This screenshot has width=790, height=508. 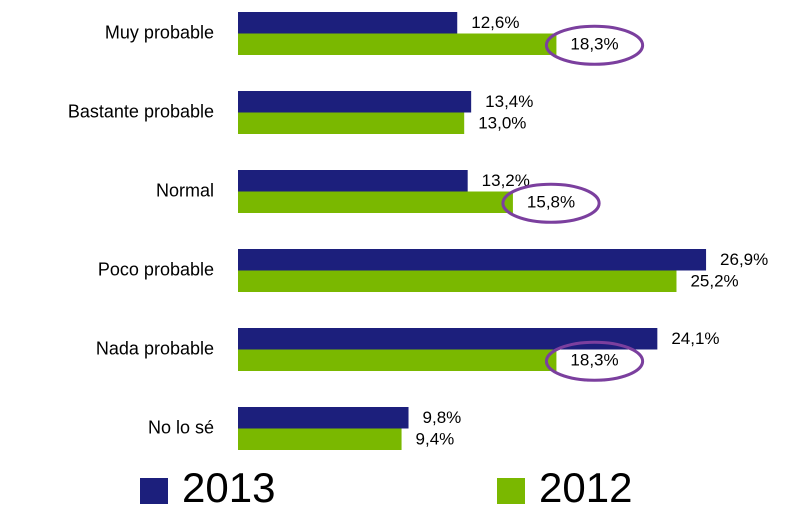 What do you see at coordinates (159, 32) in the screenshot?
I see `category-label: Muy probable` at bounding box center [159, 32].